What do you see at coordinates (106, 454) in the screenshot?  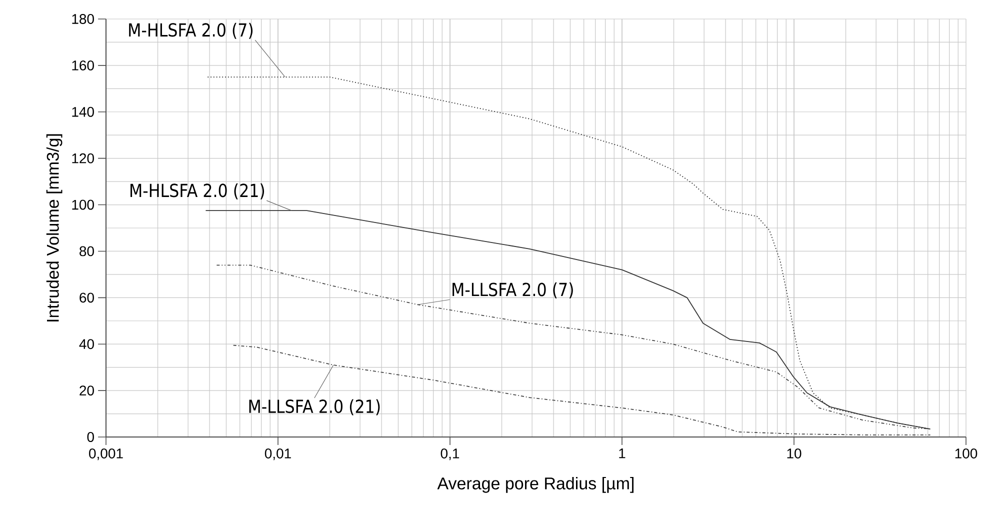 I see `x-tick-label: 0,001` at bounding box center [106, 454].